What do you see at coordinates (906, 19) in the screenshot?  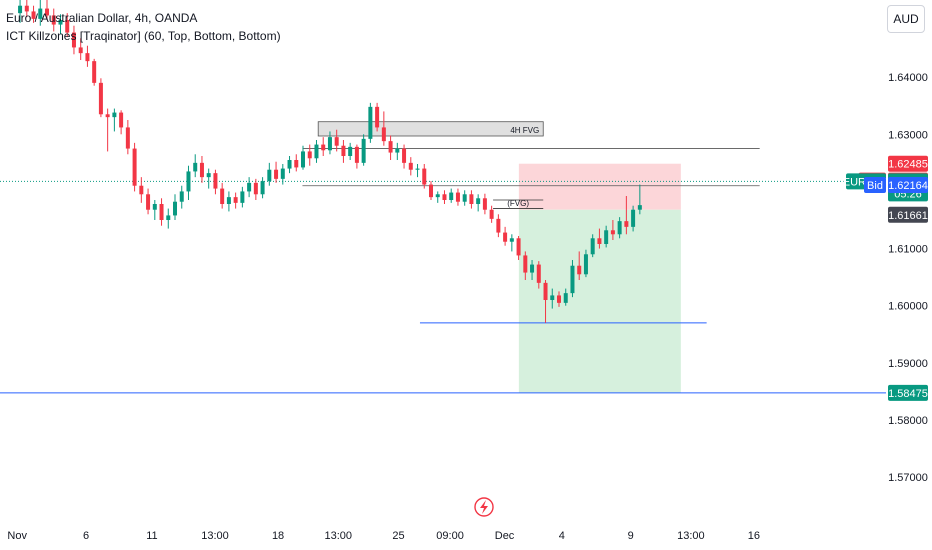 I see `currency-button: AUD` at bounding box center [906, 19].